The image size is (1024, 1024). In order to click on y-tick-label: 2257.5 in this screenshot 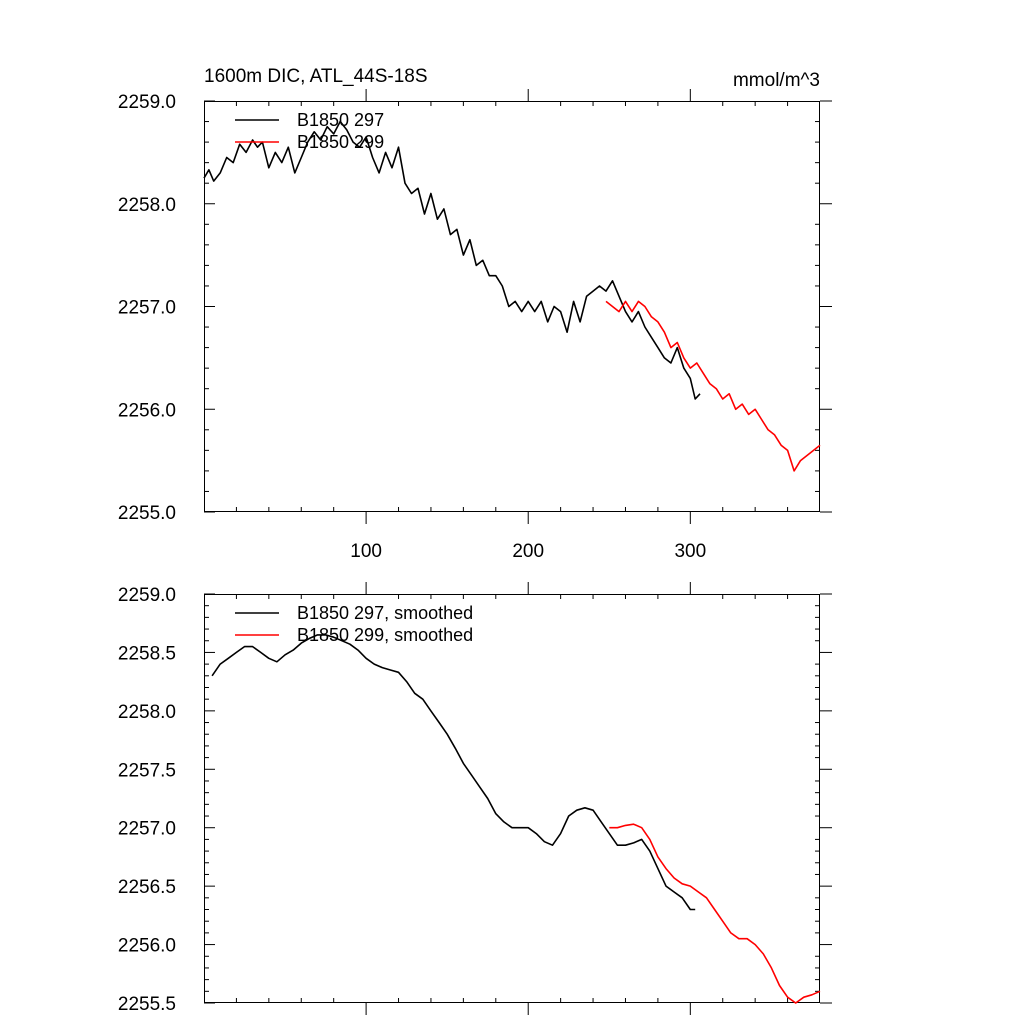, I will do `click(147, 770)`.